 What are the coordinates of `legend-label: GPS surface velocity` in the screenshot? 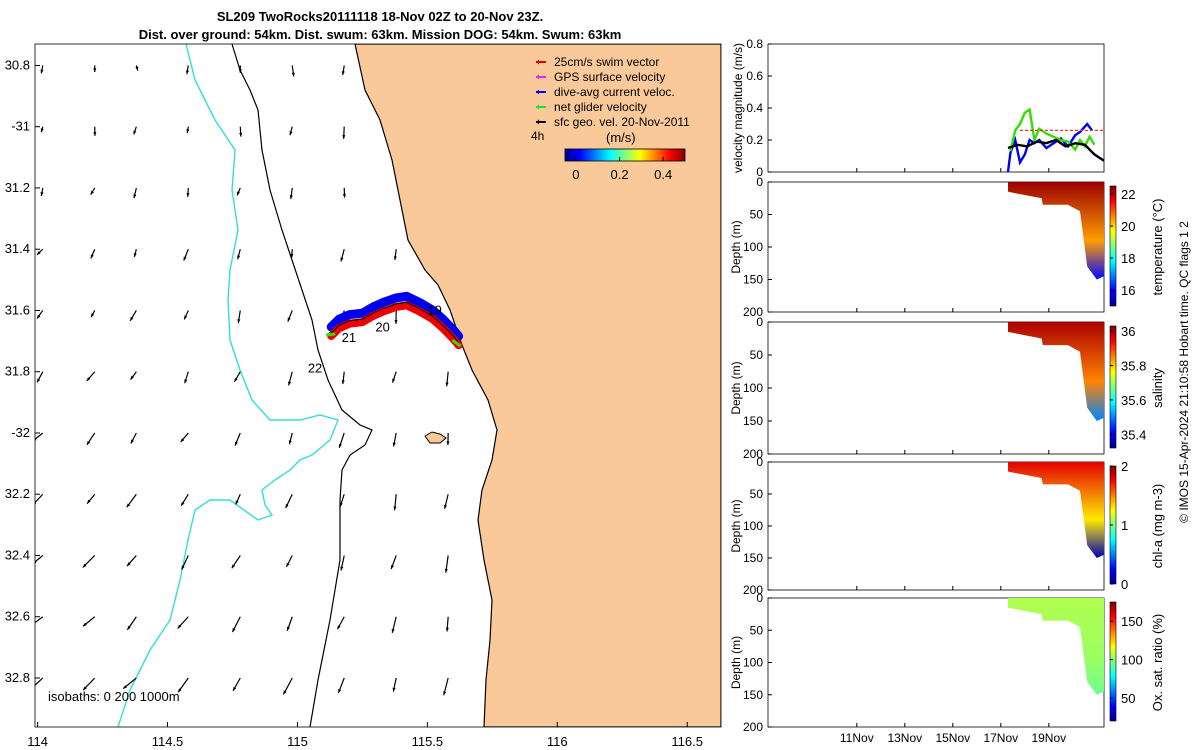 It's located at (609, 77).